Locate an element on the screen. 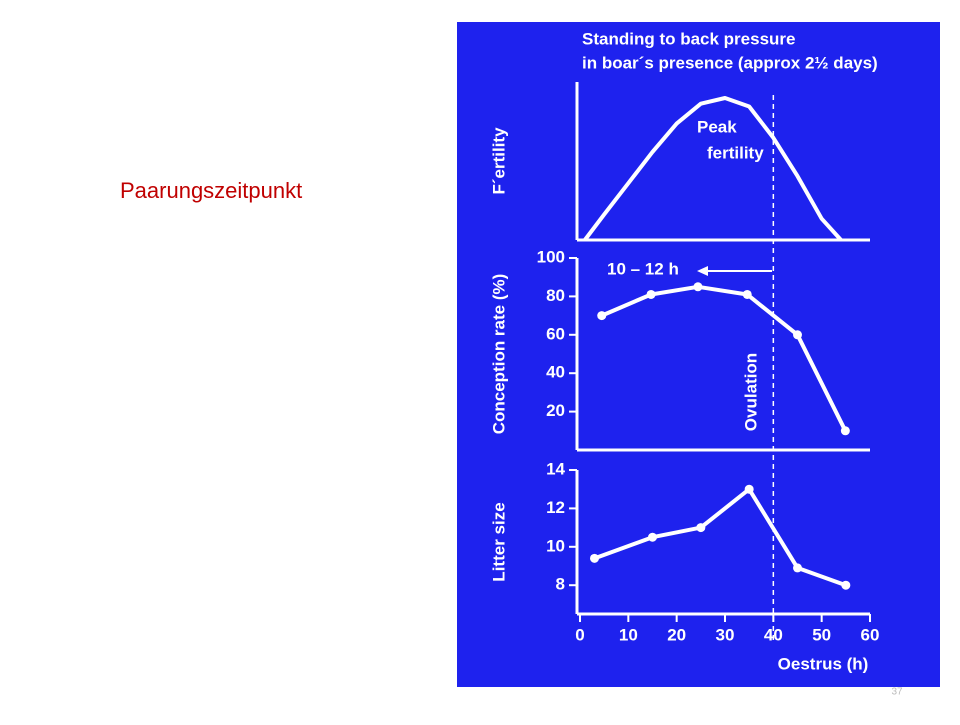  arrow-head is located at coordinates (702, 271).